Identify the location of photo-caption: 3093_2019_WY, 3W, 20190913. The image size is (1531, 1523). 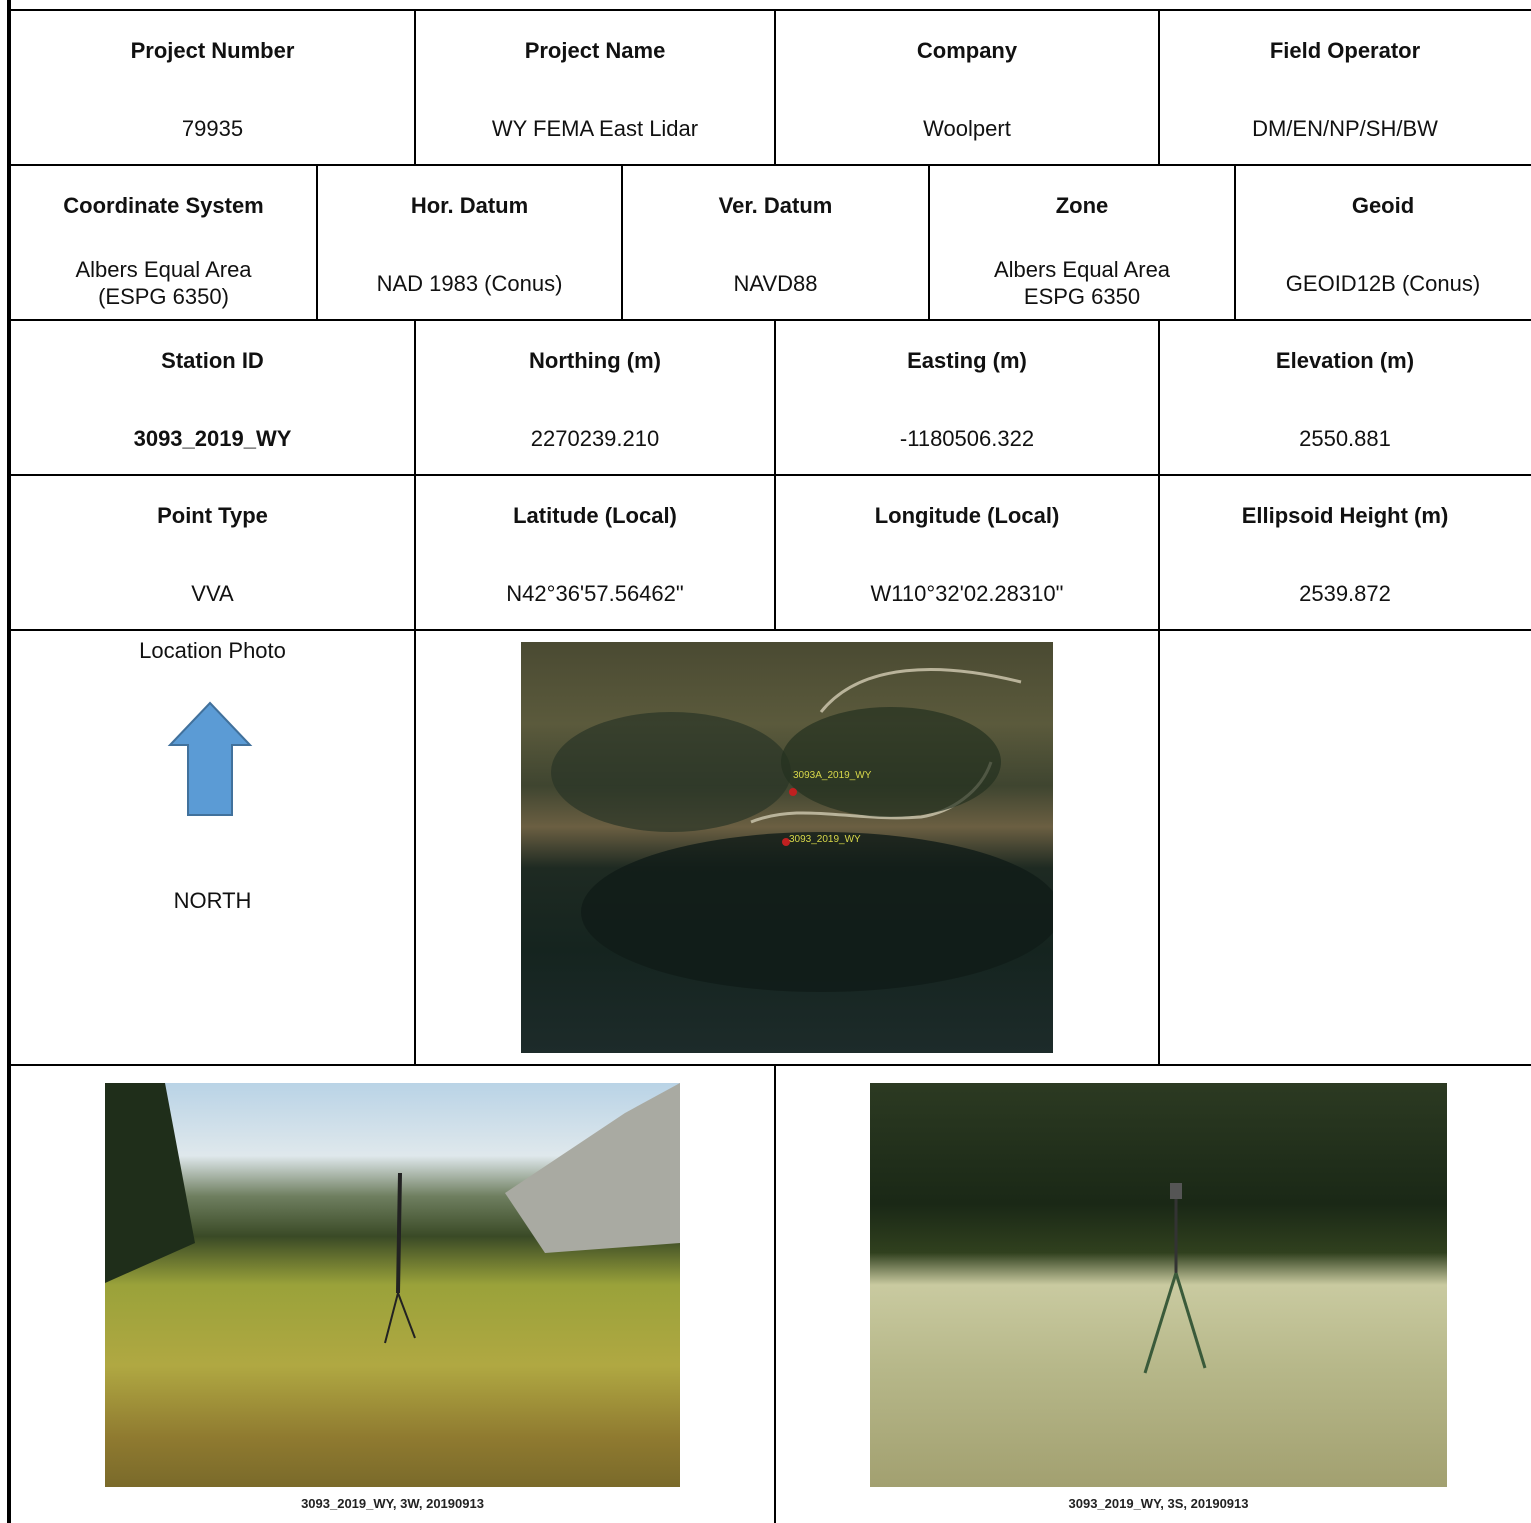
(392, 1503).